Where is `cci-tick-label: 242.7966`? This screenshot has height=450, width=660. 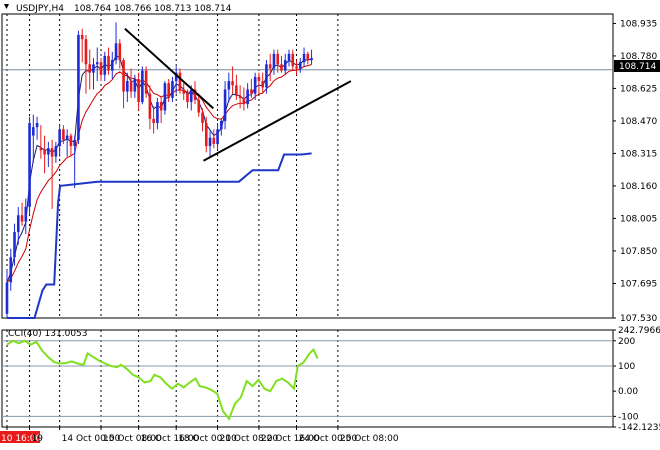 cci-tick-label: 242.7966 is located at coordinates (639, 331).